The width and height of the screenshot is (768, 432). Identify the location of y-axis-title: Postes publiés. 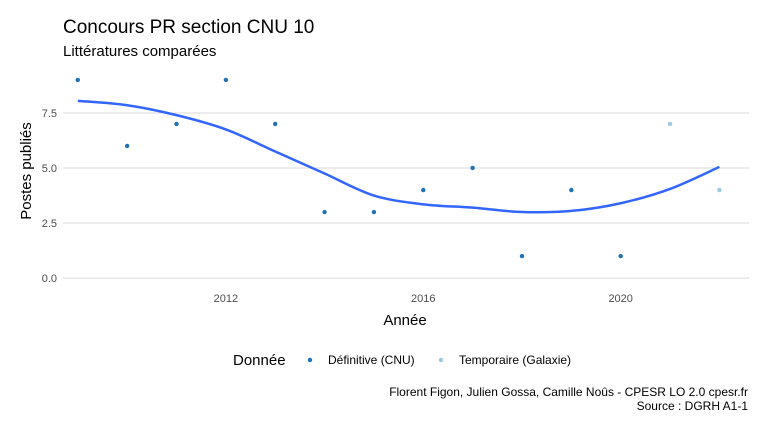
(26, 171).